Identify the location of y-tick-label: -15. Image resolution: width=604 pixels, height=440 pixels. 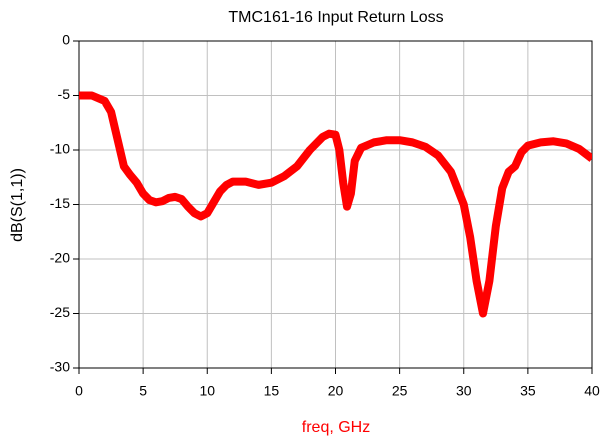
(60, 203).